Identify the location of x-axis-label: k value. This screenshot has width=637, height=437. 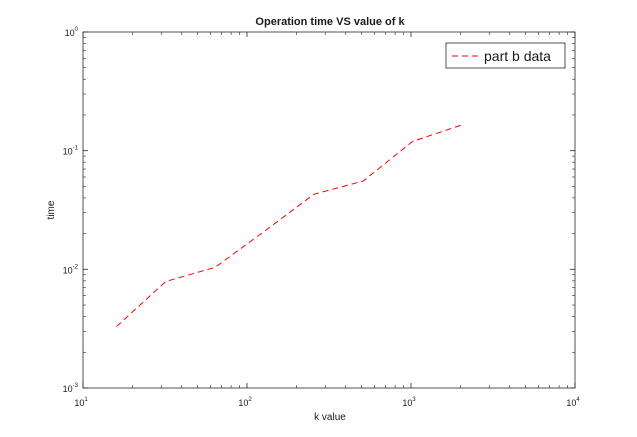
(330, 417).